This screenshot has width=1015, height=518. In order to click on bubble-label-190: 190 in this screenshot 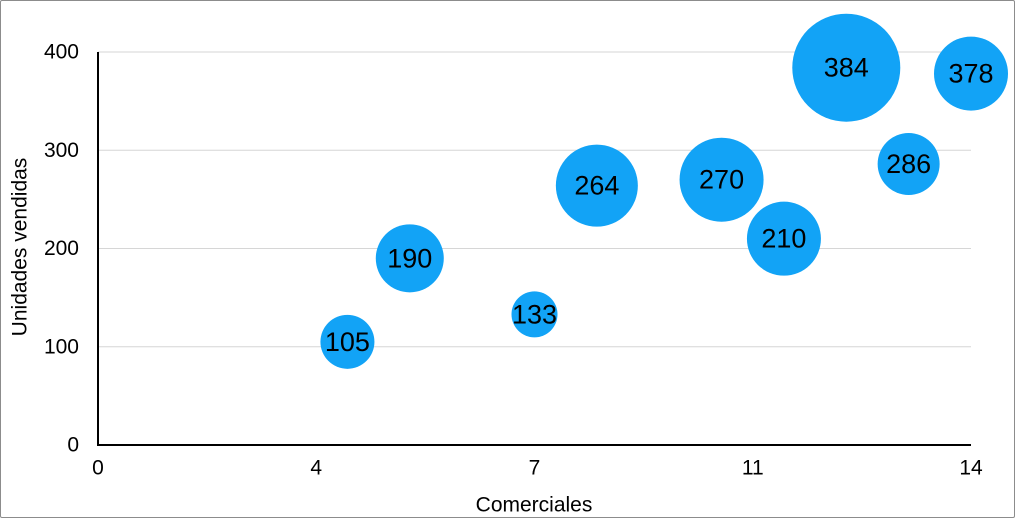, I will do `click(409, 258)`.